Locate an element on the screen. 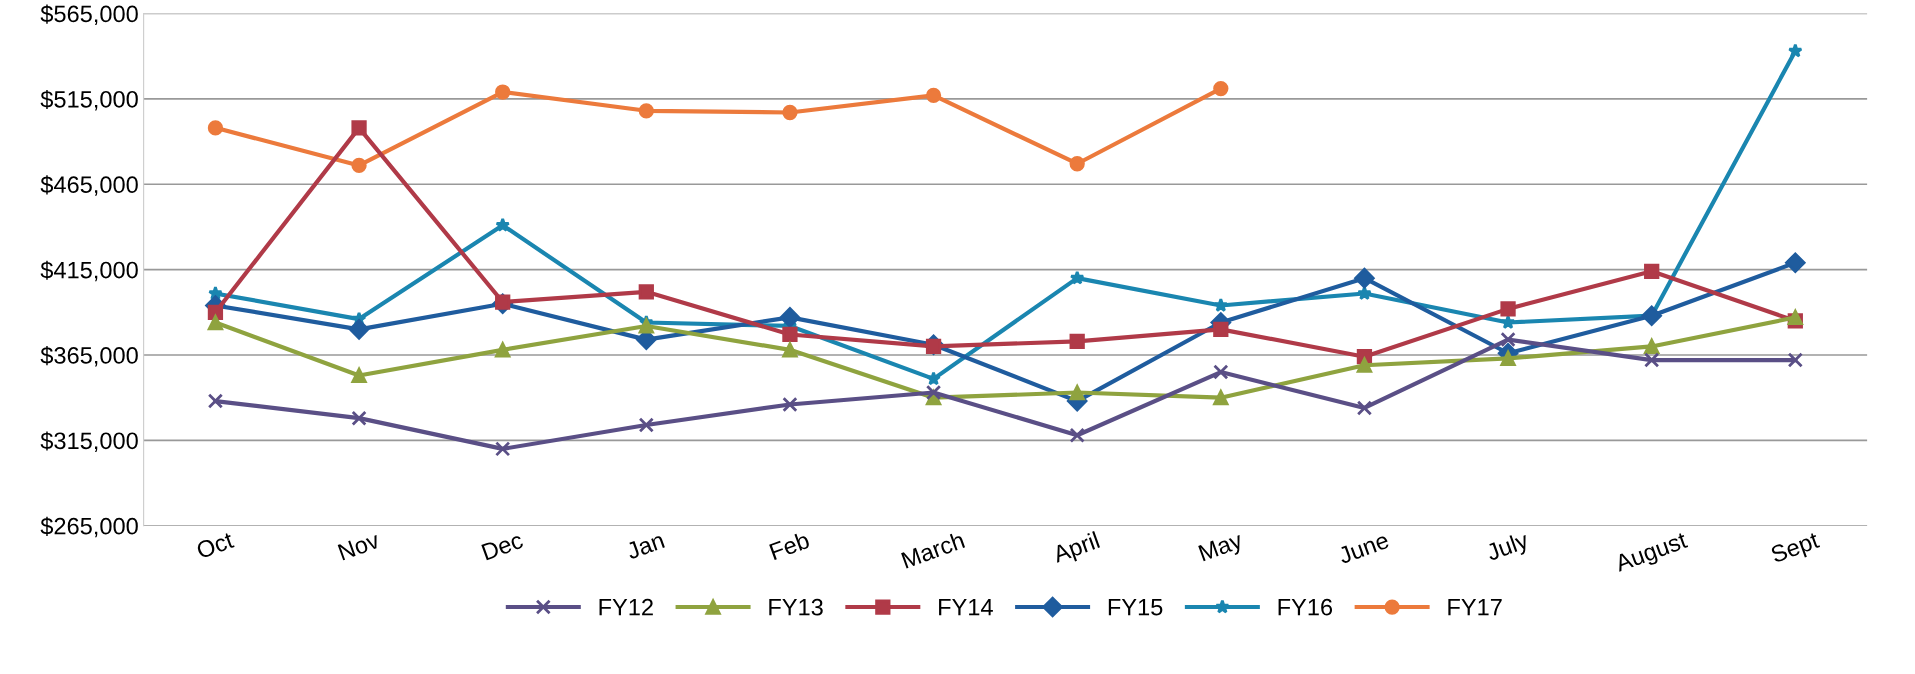  y-tick-label: $365,000 is located at coordinates (89, 356).